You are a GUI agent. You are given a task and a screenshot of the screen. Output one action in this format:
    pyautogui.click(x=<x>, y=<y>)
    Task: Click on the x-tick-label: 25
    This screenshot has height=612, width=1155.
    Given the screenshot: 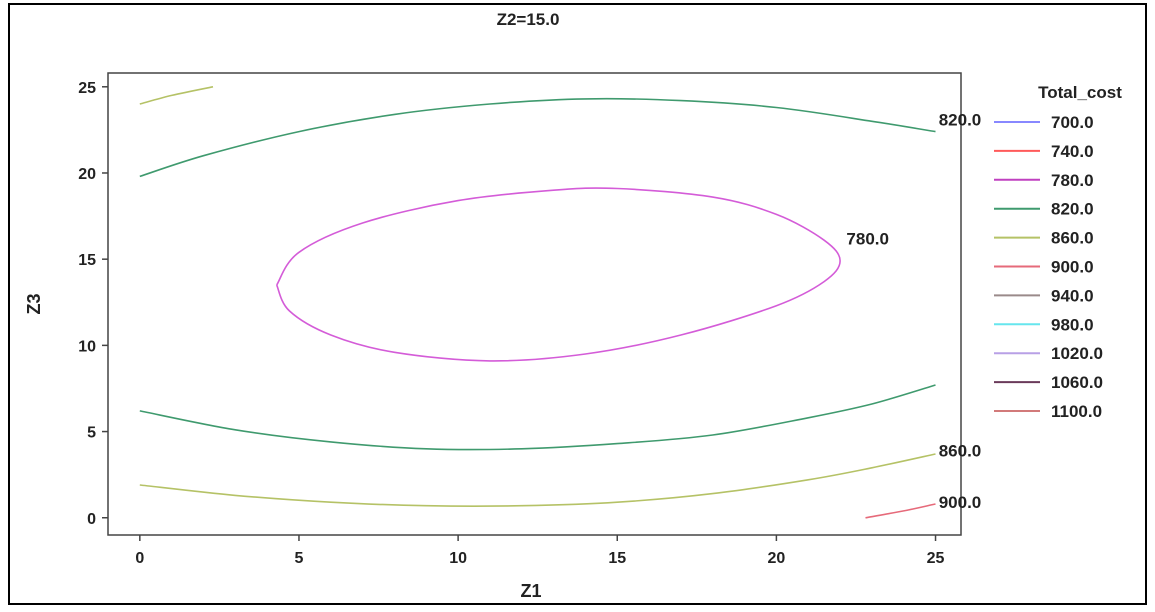 What is the action you would take?
    pyautogui.click(x=936, y=558)
    